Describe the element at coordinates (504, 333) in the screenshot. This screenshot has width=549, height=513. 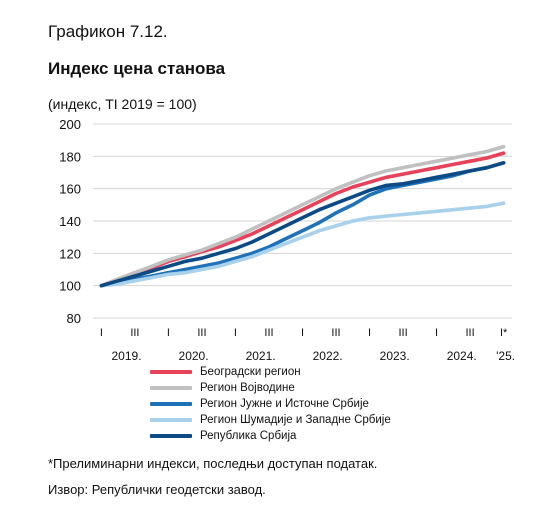
I see `x-tick-label: I*` at that location.